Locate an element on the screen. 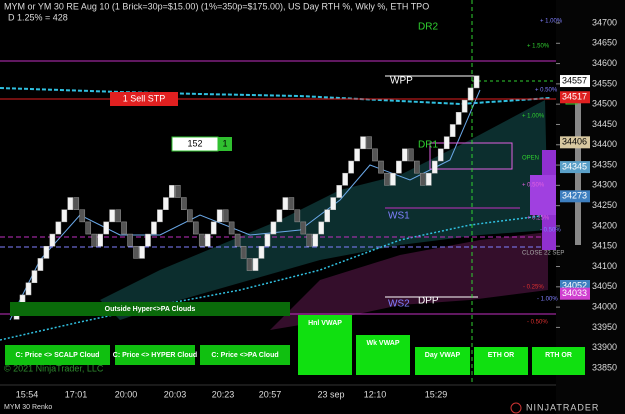 This screenshot has height=414, width=625. price-marker-label: 34406 is located at coordinates (574, 142).